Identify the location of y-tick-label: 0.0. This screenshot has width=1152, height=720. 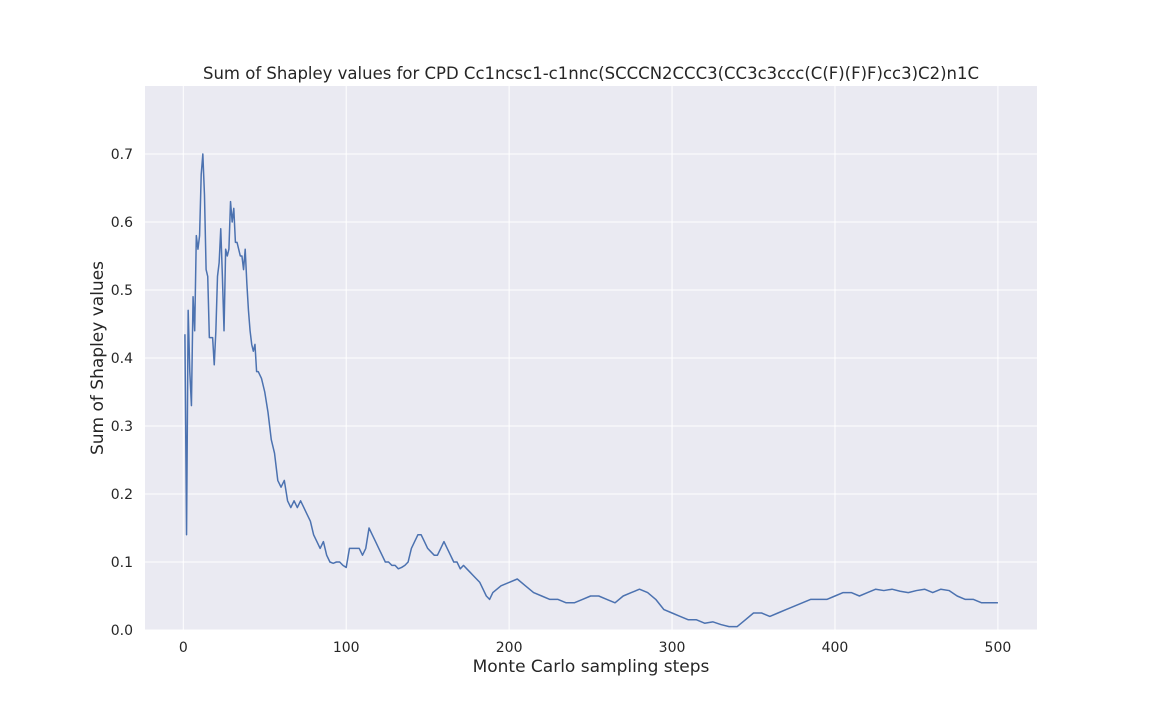
(122, 631).